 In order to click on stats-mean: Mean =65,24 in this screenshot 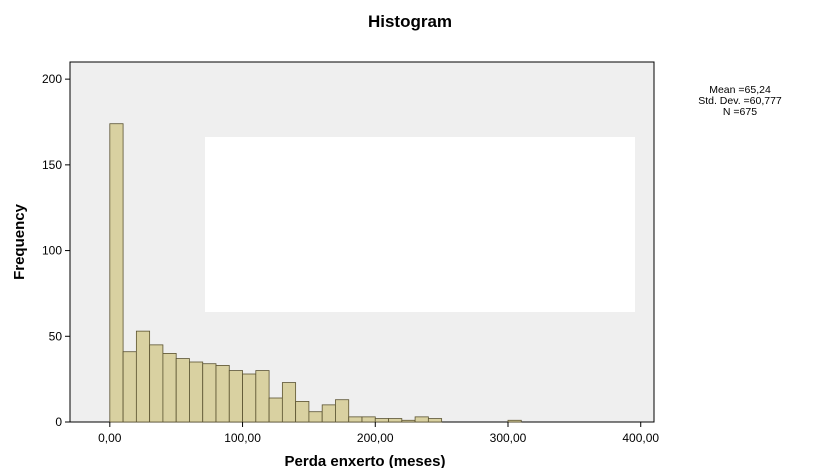, I will do `click(740, 90)`.